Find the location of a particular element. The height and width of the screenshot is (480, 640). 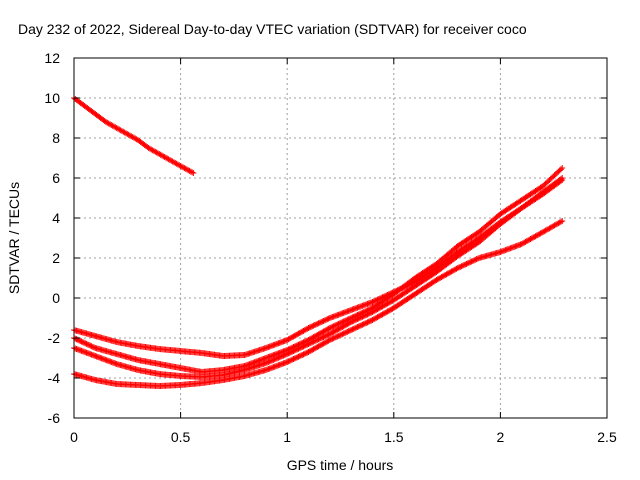

y-tick-labels: -6 -4 -2 0 2 4 6 8 10 12 is located at coordinates (52, 238).